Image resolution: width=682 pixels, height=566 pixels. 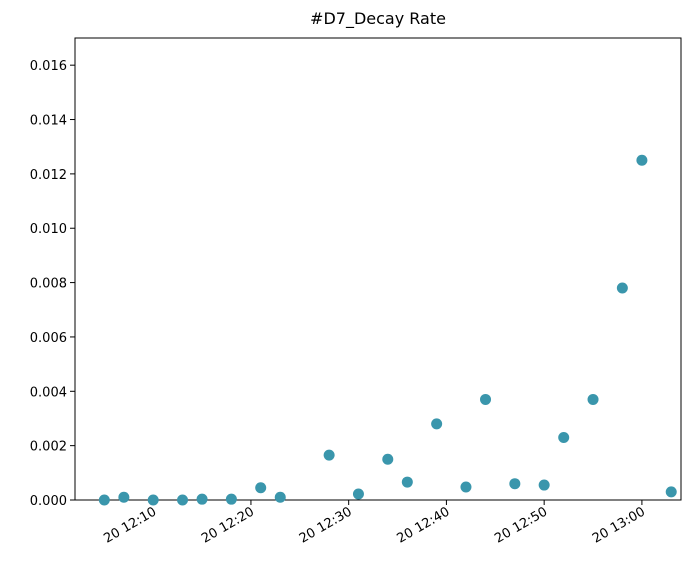 I want to click on y-tick-label: 0.016, so click(x=48, y=66).